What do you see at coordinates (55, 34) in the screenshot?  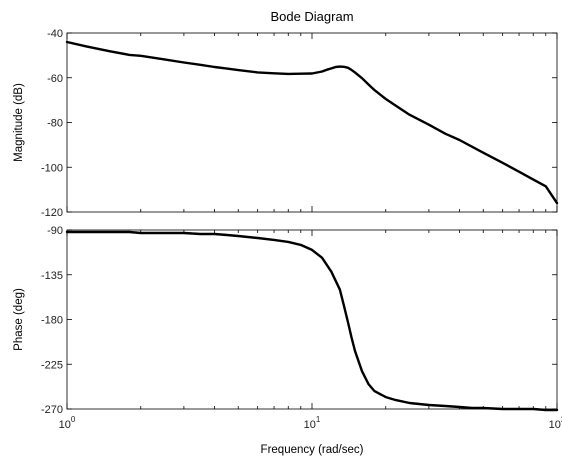 I see `magnitude-y-tick-label: -40` at bounding box center [55, 34].